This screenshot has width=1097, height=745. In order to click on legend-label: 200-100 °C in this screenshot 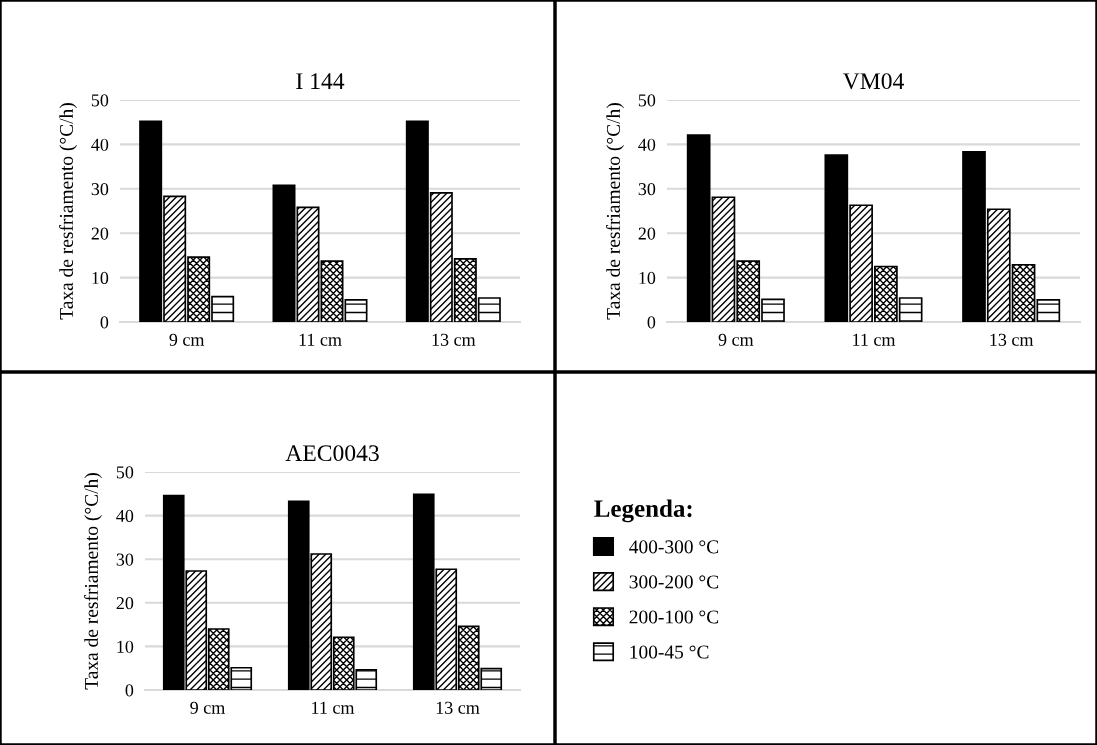, I will do `click(674, 617)`.